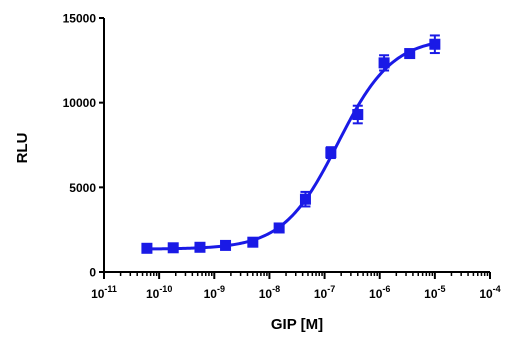 The image size is (512, 337). I want to click on x-tick-label: 10⁻¹⁰, so click(159, 292).